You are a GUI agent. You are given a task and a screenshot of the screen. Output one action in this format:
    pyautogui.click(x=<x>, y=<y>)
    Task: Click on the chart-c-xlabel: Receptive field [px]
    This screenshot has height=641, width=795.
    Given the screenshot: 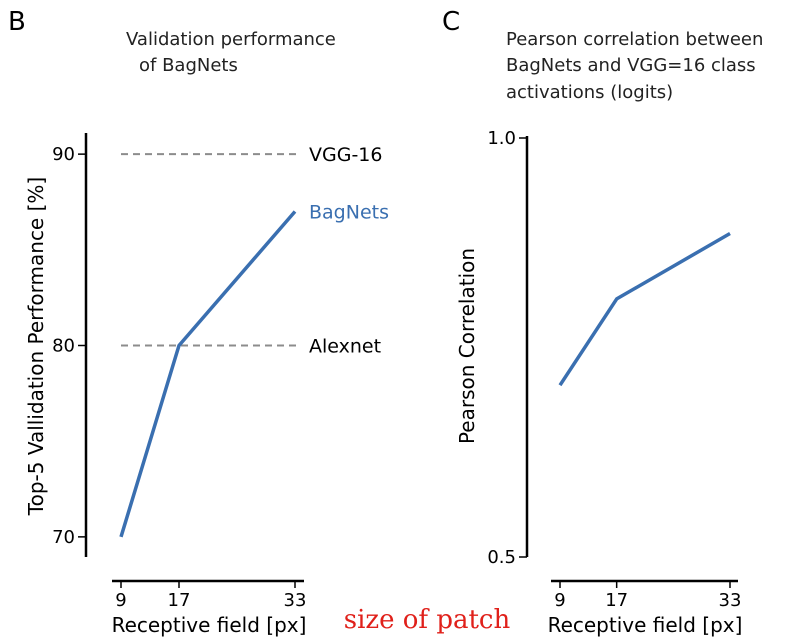 What is the action you would take?
    pyautogui.click(x=645, y=625)
    